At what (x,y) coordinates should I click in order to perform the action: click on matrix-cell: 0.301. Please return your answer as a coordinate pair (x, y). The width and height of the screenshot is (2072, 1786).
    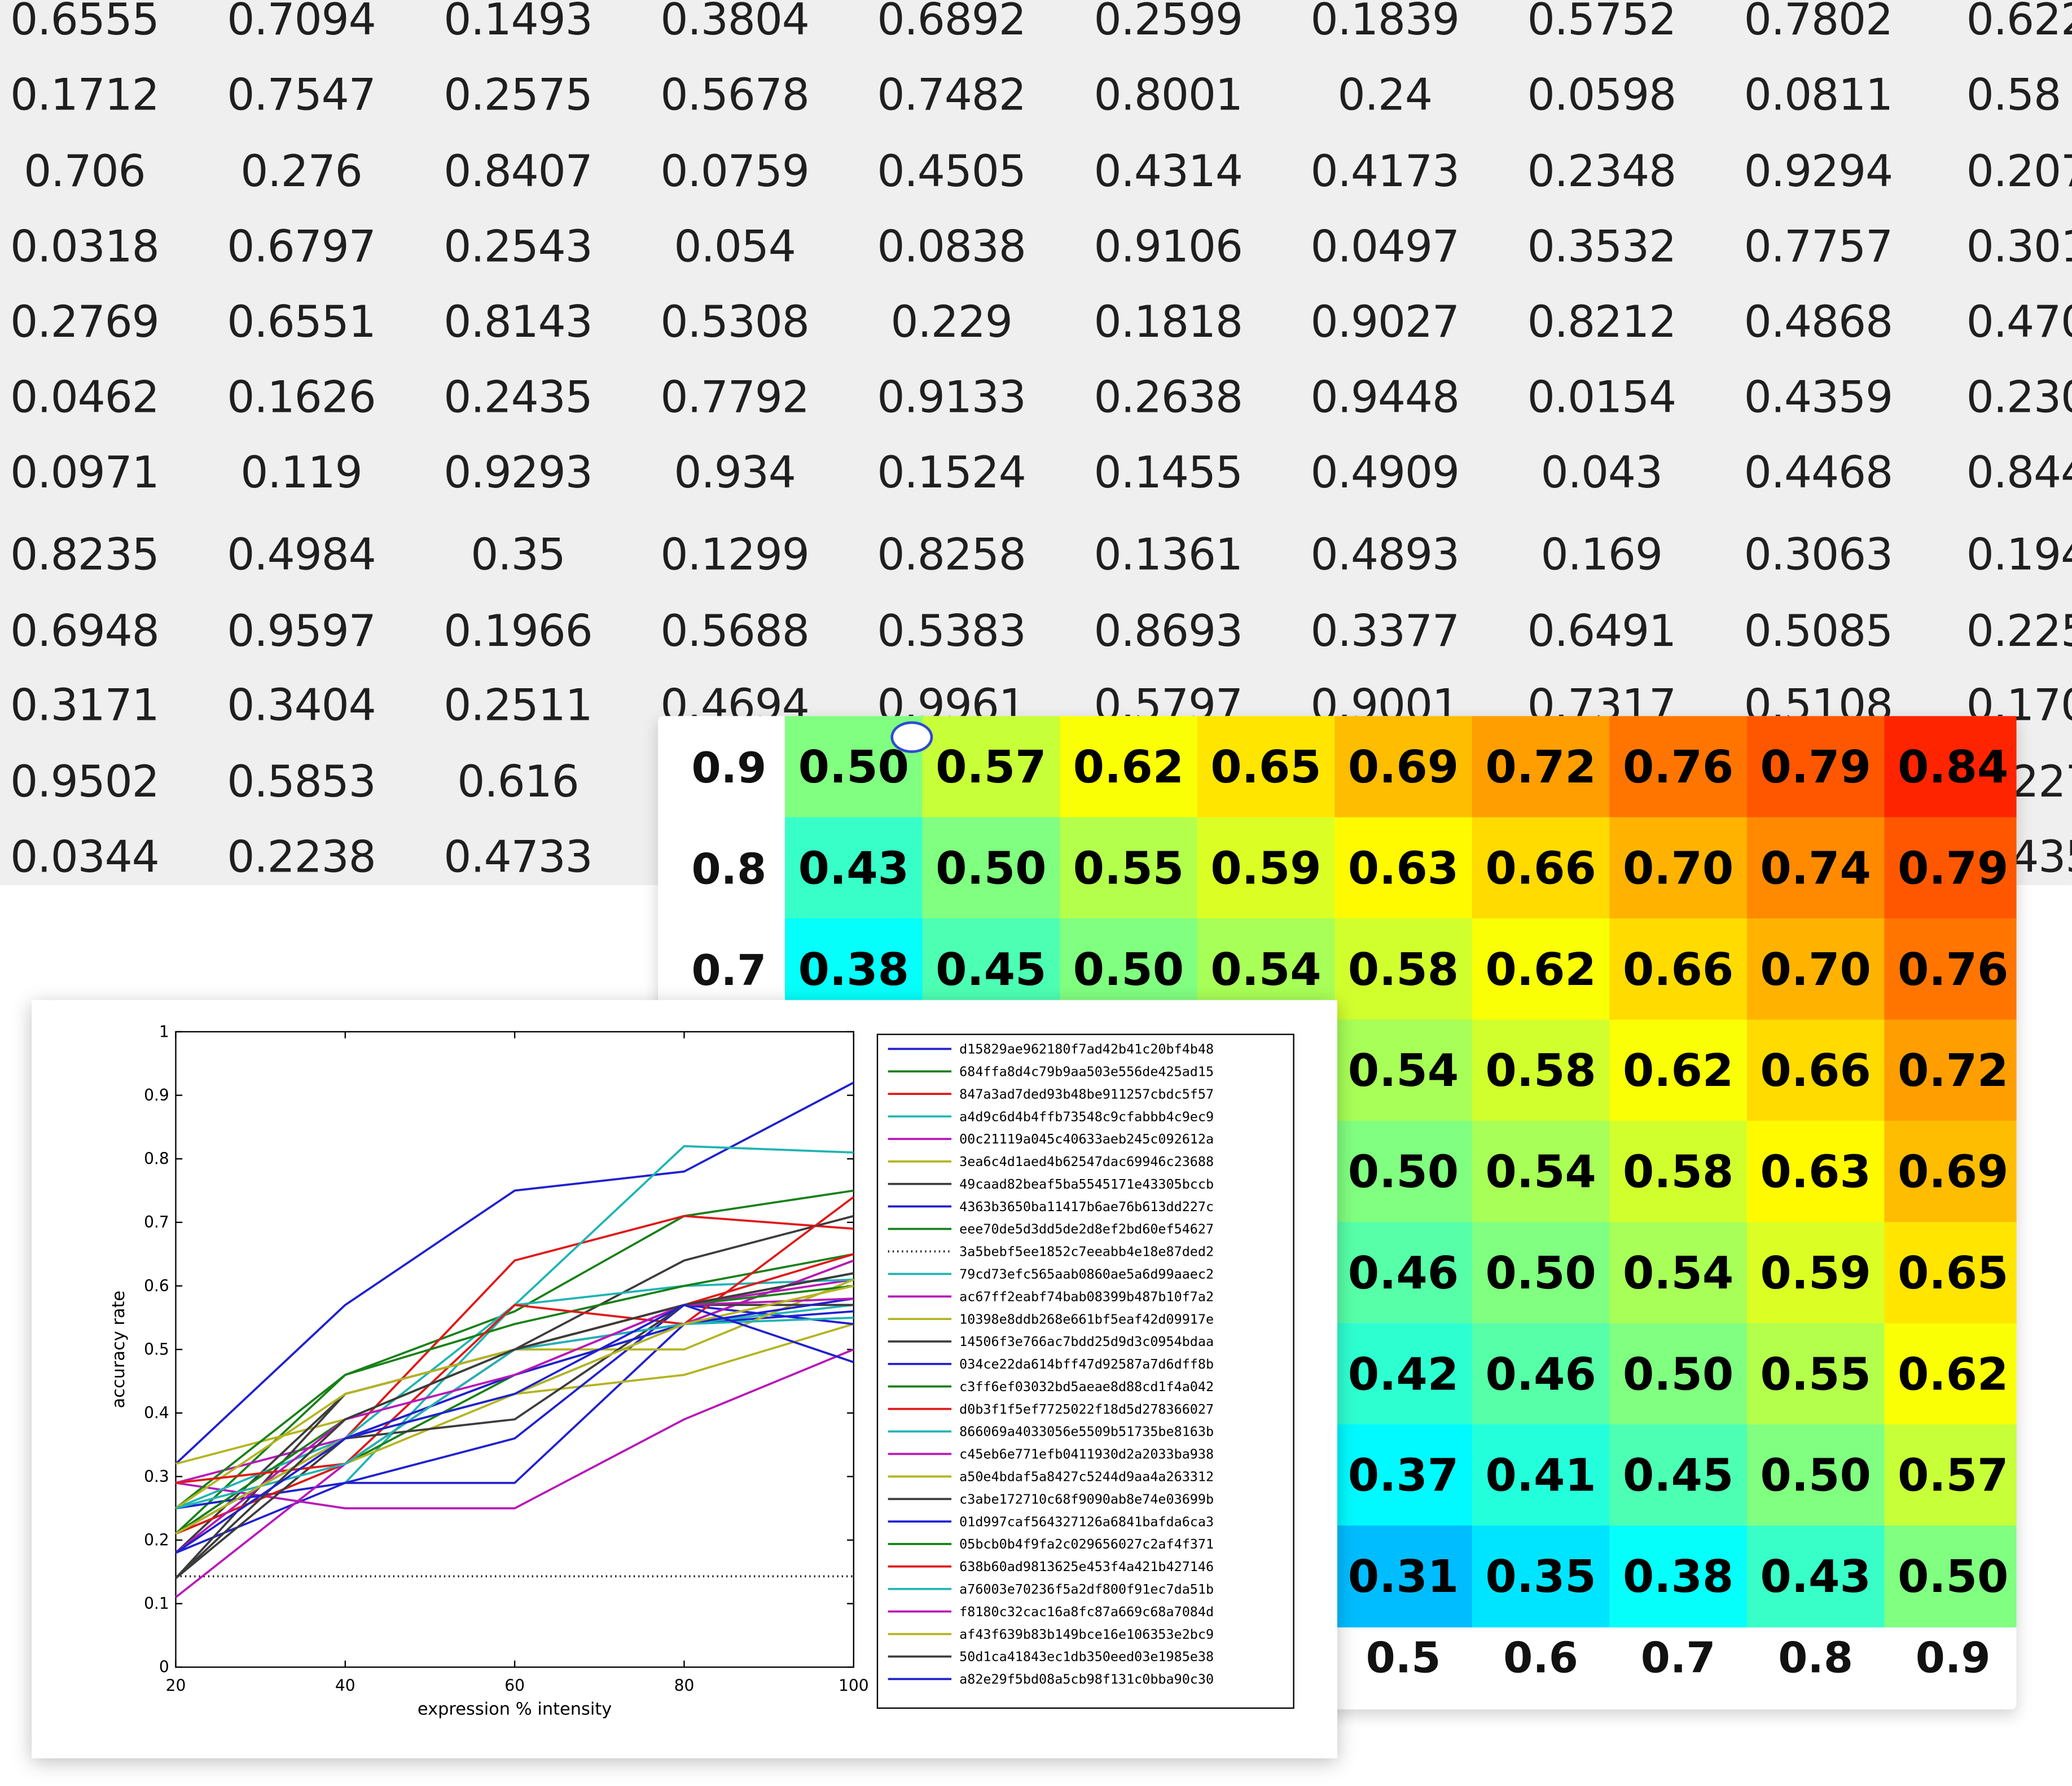
    Looking at the image, I should click on (2019, 246).